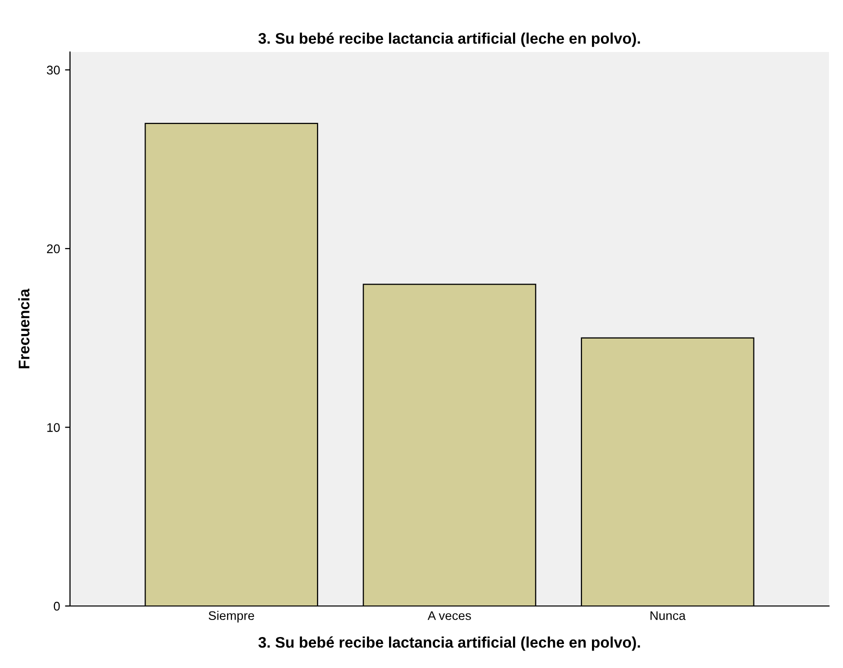  Describe the element at coordinates (449, 643) in the screenshot. I see `x-axis-title: 3. Su bebé recibe lactancia artificial (leche en polvo).` at that location.